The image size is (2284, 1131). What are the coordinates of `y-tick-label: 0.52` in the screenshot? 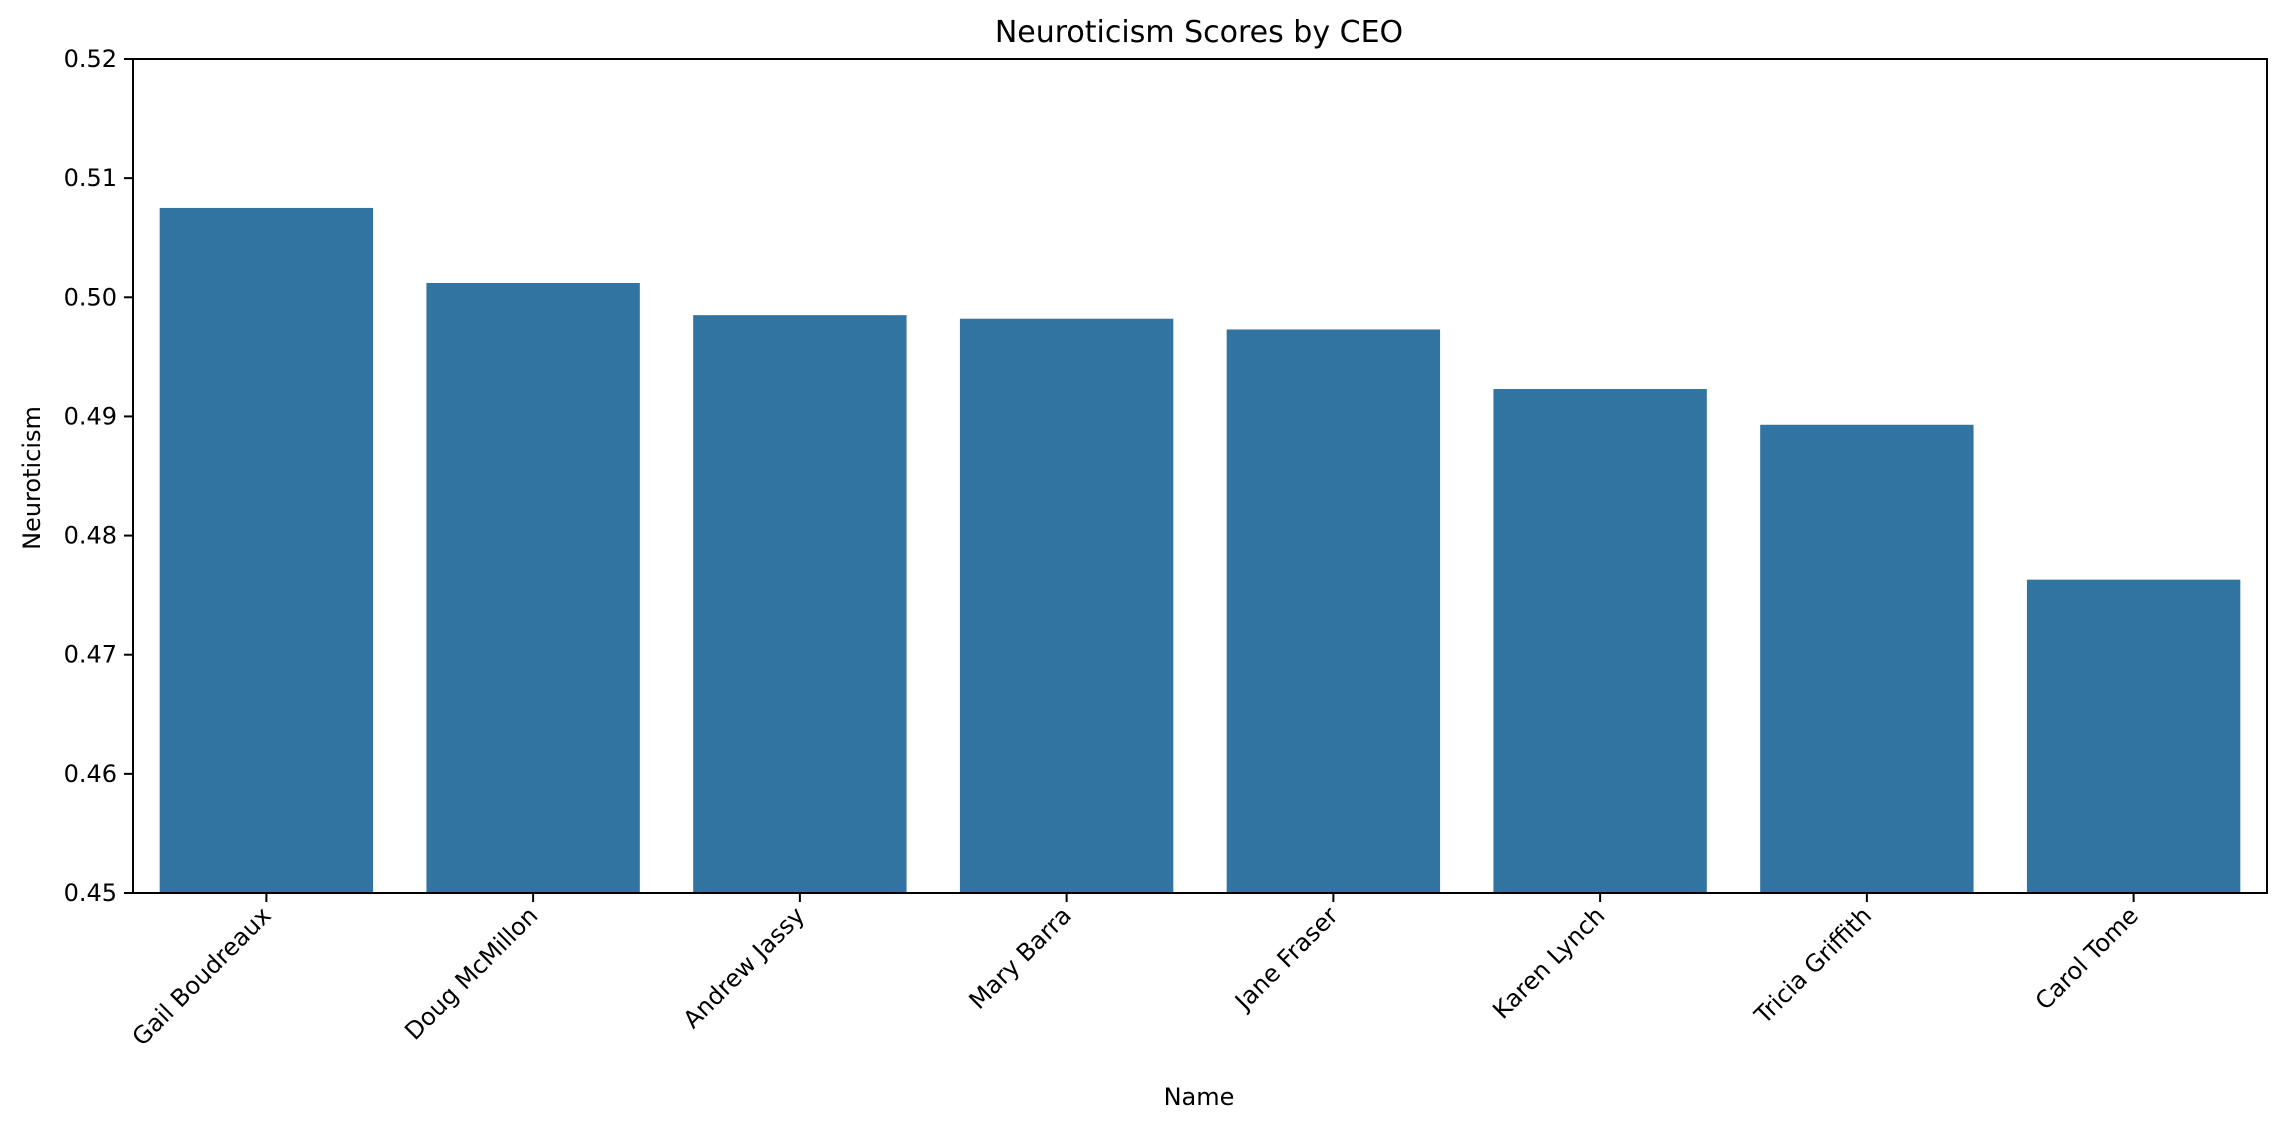 It's located at (90, 59).